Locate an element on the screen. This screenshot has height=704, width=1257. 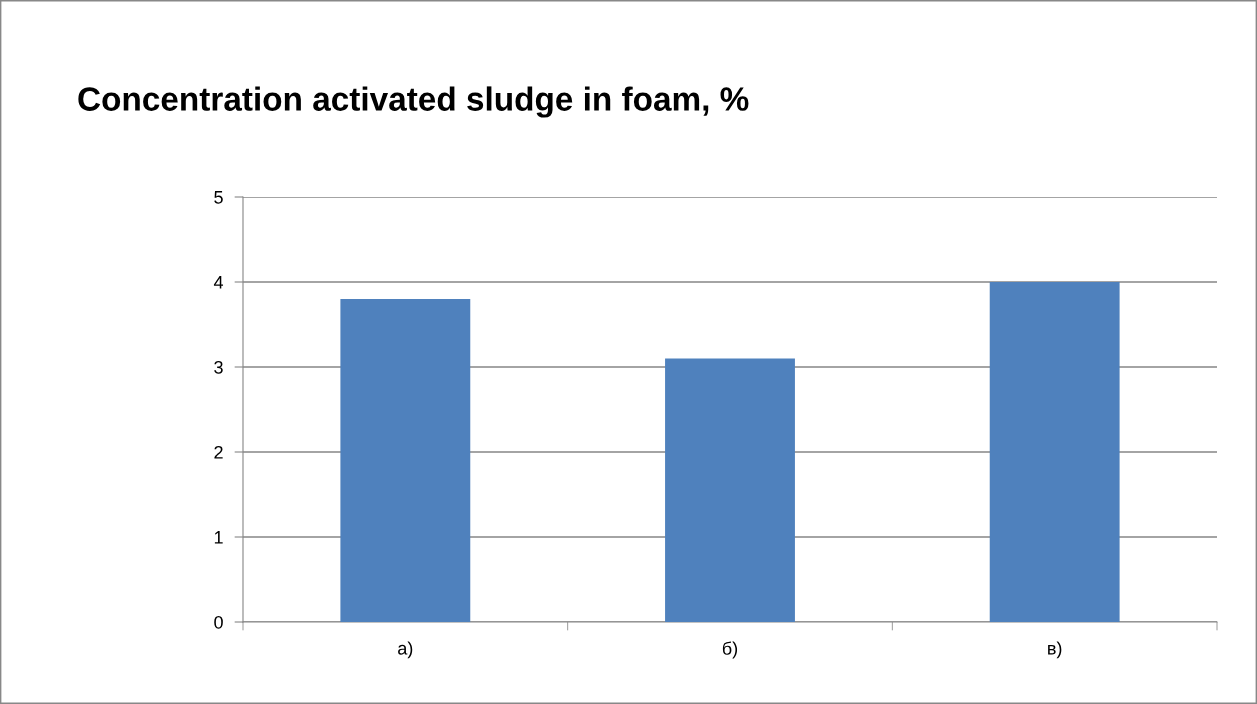
chart-title: Concentration activated sludge in foam, % is located at coordinates (413, 102).